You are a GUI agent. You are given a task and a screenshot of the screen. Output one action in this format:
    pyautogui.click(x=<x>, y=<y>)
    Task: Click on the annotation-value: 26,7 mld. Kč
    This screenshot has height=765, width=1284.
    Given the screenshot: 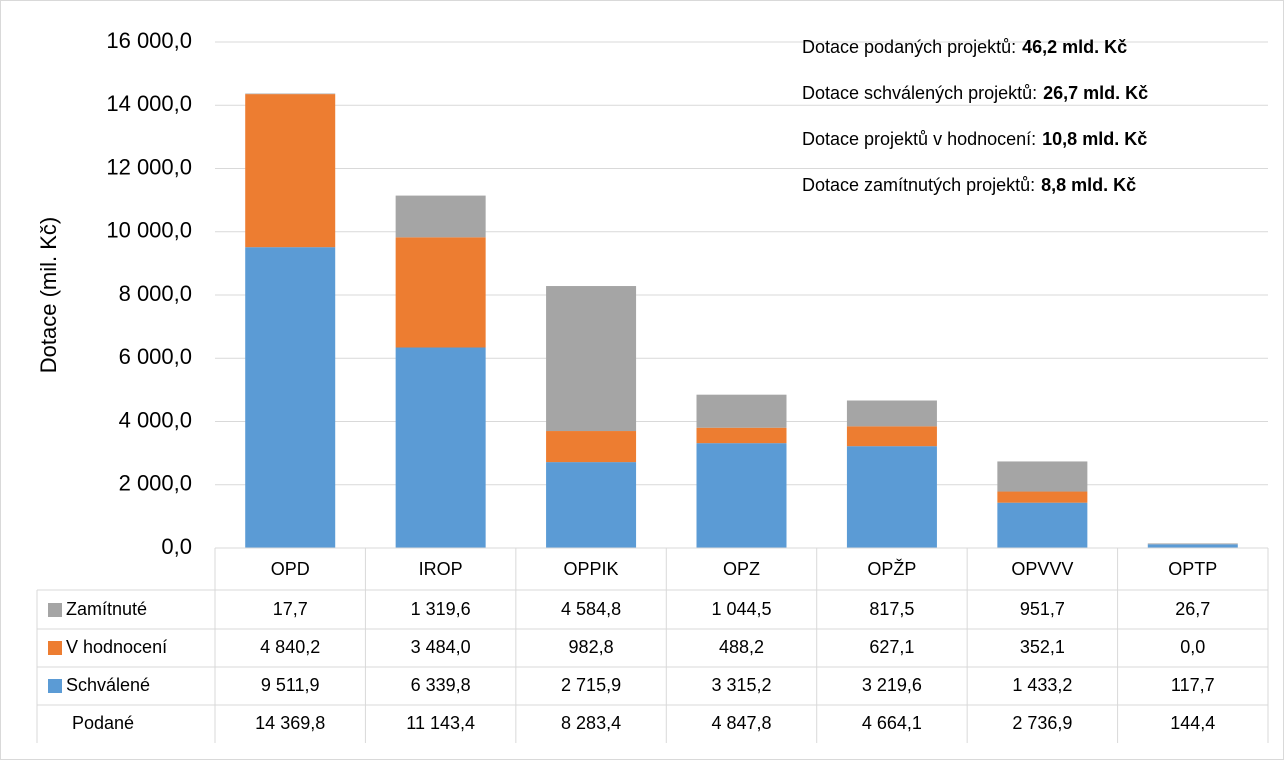 What is the action you would take?
    pyautogui.click(x=1095, y=93)
    